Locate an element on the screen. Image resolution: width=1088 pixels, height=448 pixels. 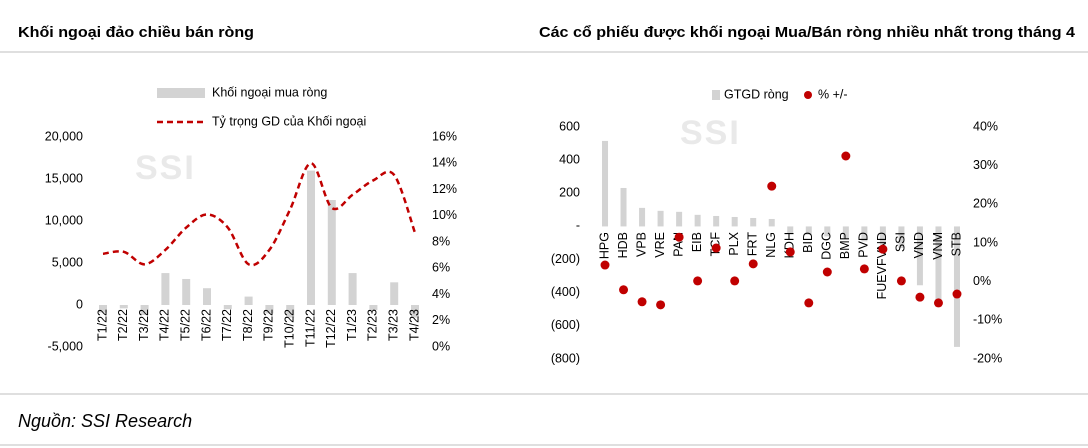
y2-tick-label: 12% is located at coordinates (444, 189).